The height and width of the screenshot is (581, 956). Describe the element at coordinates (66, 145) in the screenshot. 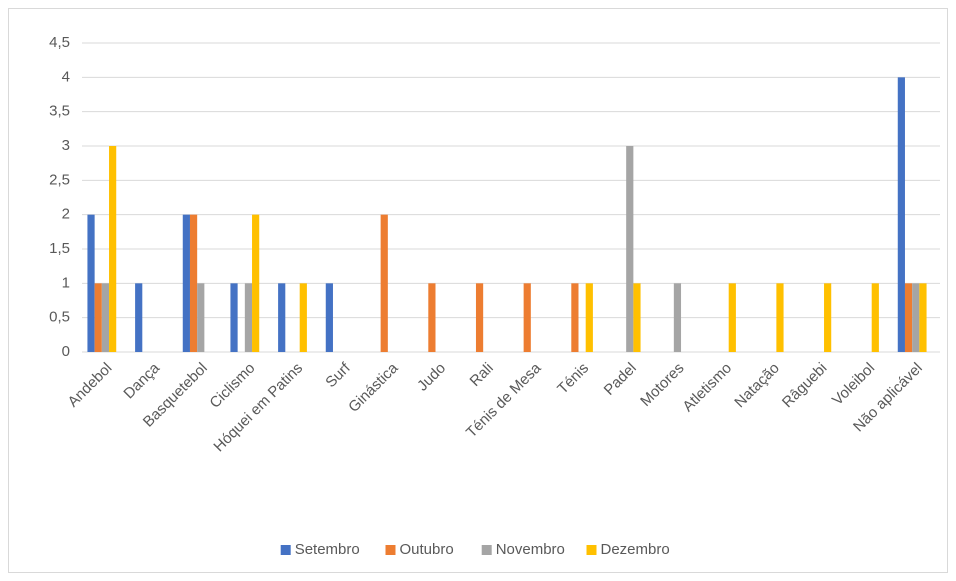

I see `y-tick-label: 3` at that location.